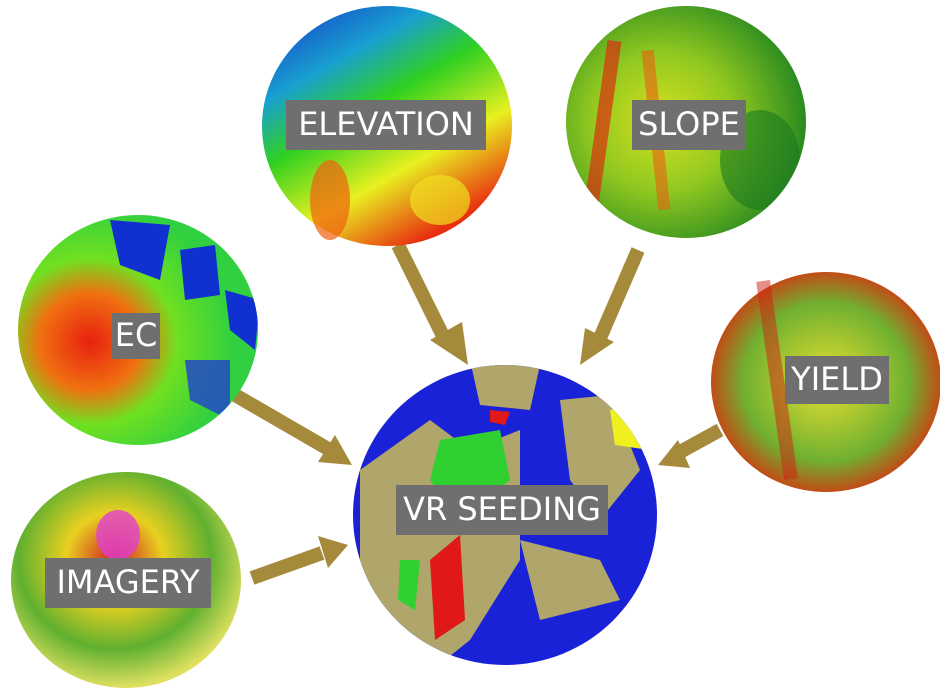 The image size is (940, 692). I want to click on node-label: ELEVATION, so click(386, 124).